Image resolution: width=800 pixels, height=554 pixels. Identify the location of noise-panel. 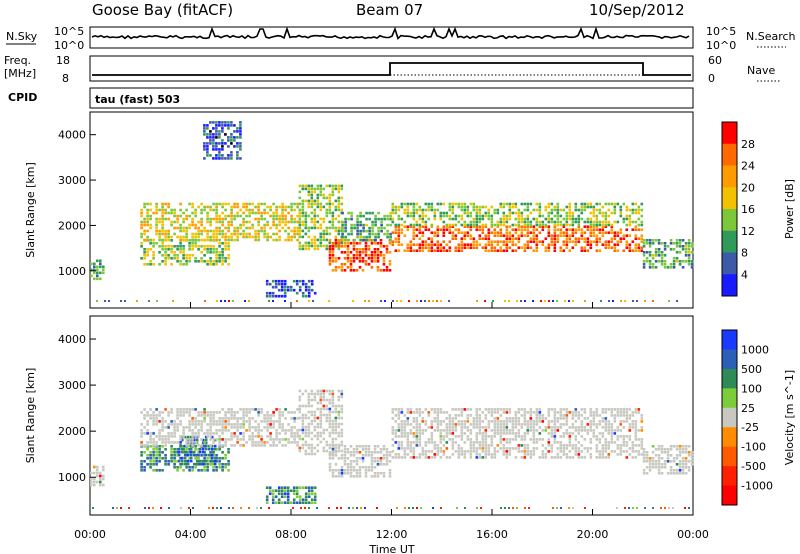
(391, 37).